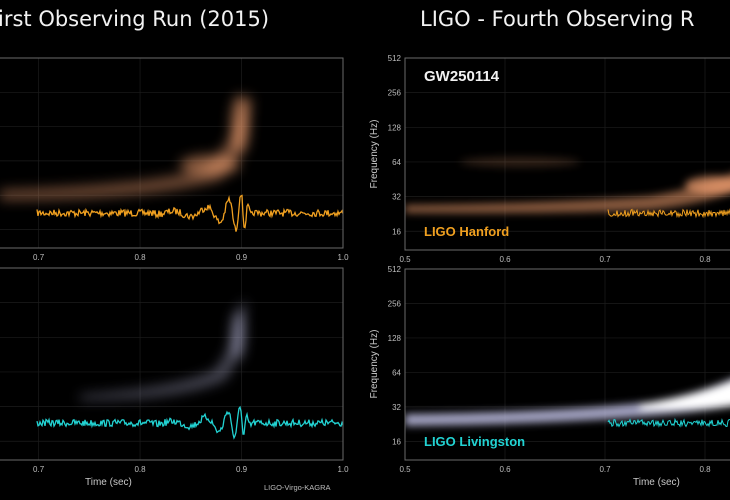  I want to click on detector-label-hanford: LIGO Hanford, so click(466, 231).